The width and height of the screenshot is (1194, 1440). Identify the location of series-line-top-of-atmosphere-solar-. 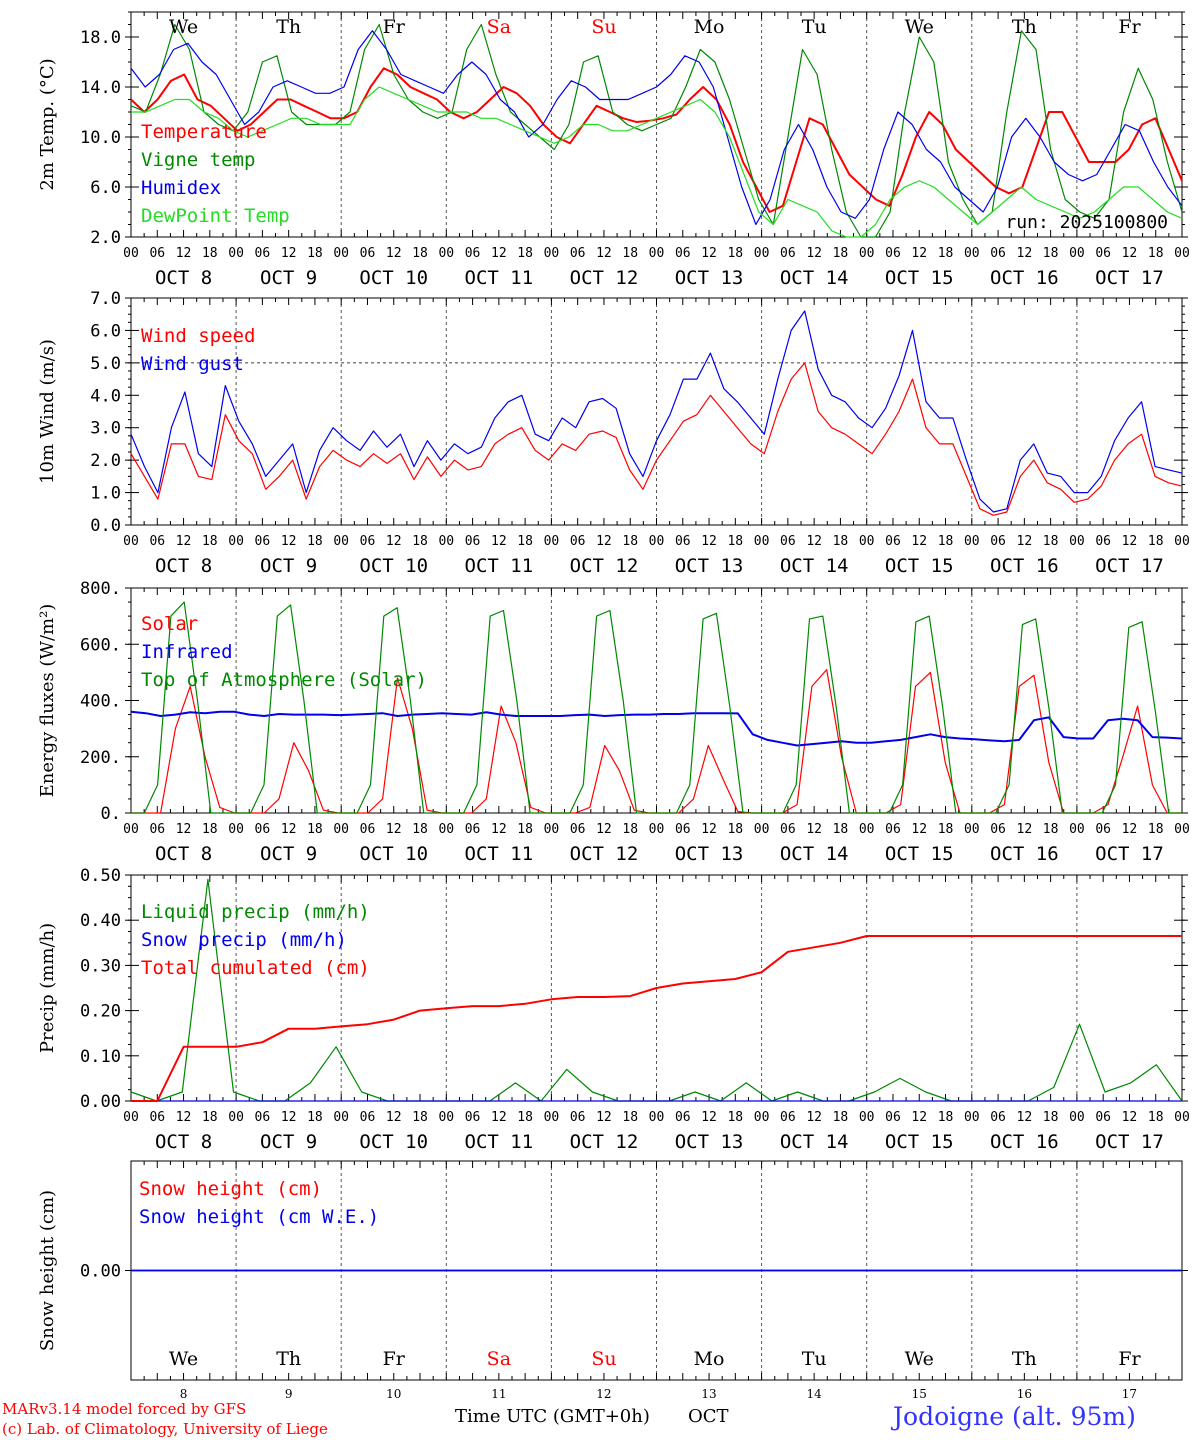
(656, 707).